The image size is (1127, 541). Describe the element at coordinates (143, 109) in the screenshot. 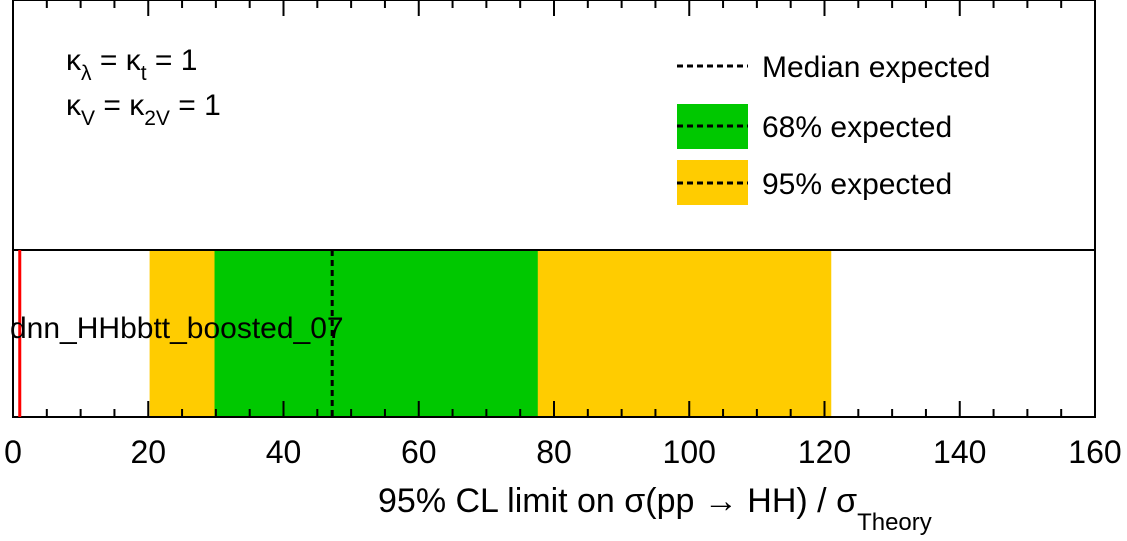

I see `annotation-kappa-v-2v: κV = κ2V = 1` at that location.